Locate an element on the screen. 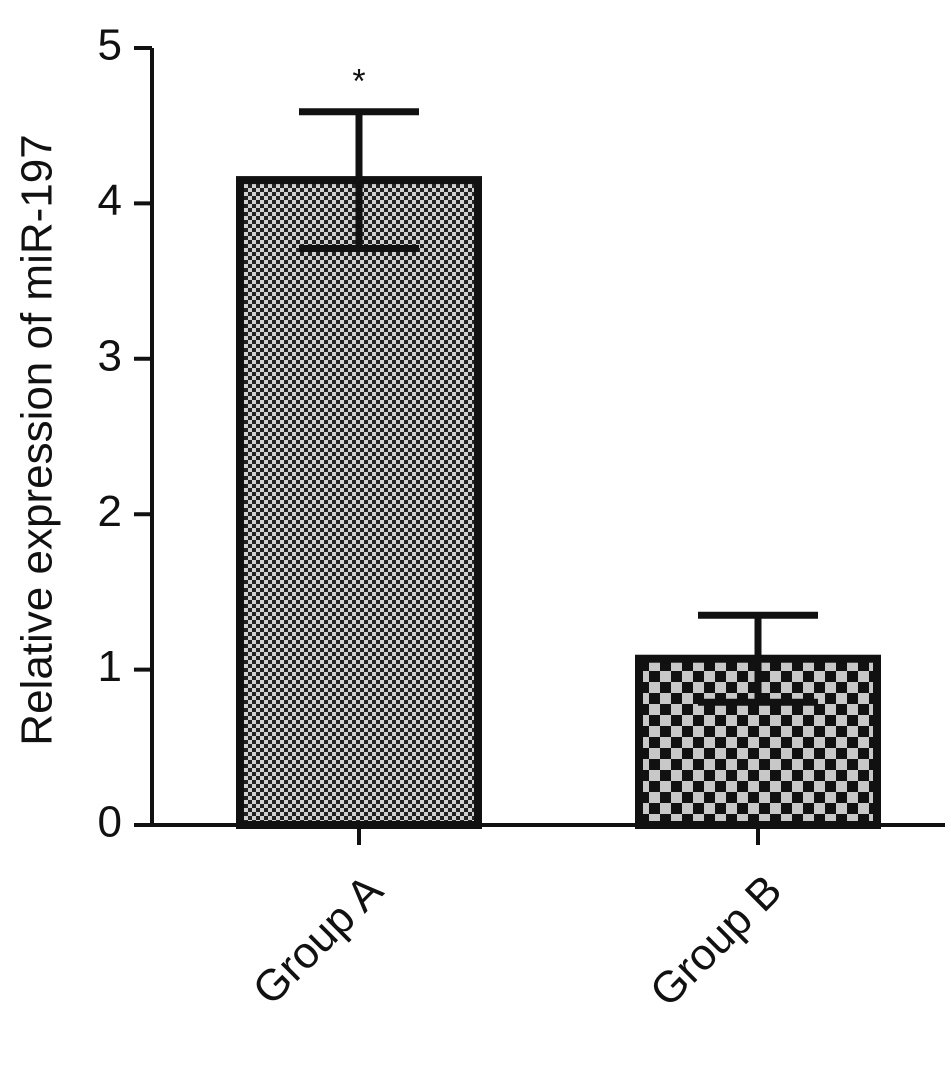 The height and width of the screenshot is (1068, 951). y-axis-label: Relative expression of miR-197 is located at coordinates (37, 439).